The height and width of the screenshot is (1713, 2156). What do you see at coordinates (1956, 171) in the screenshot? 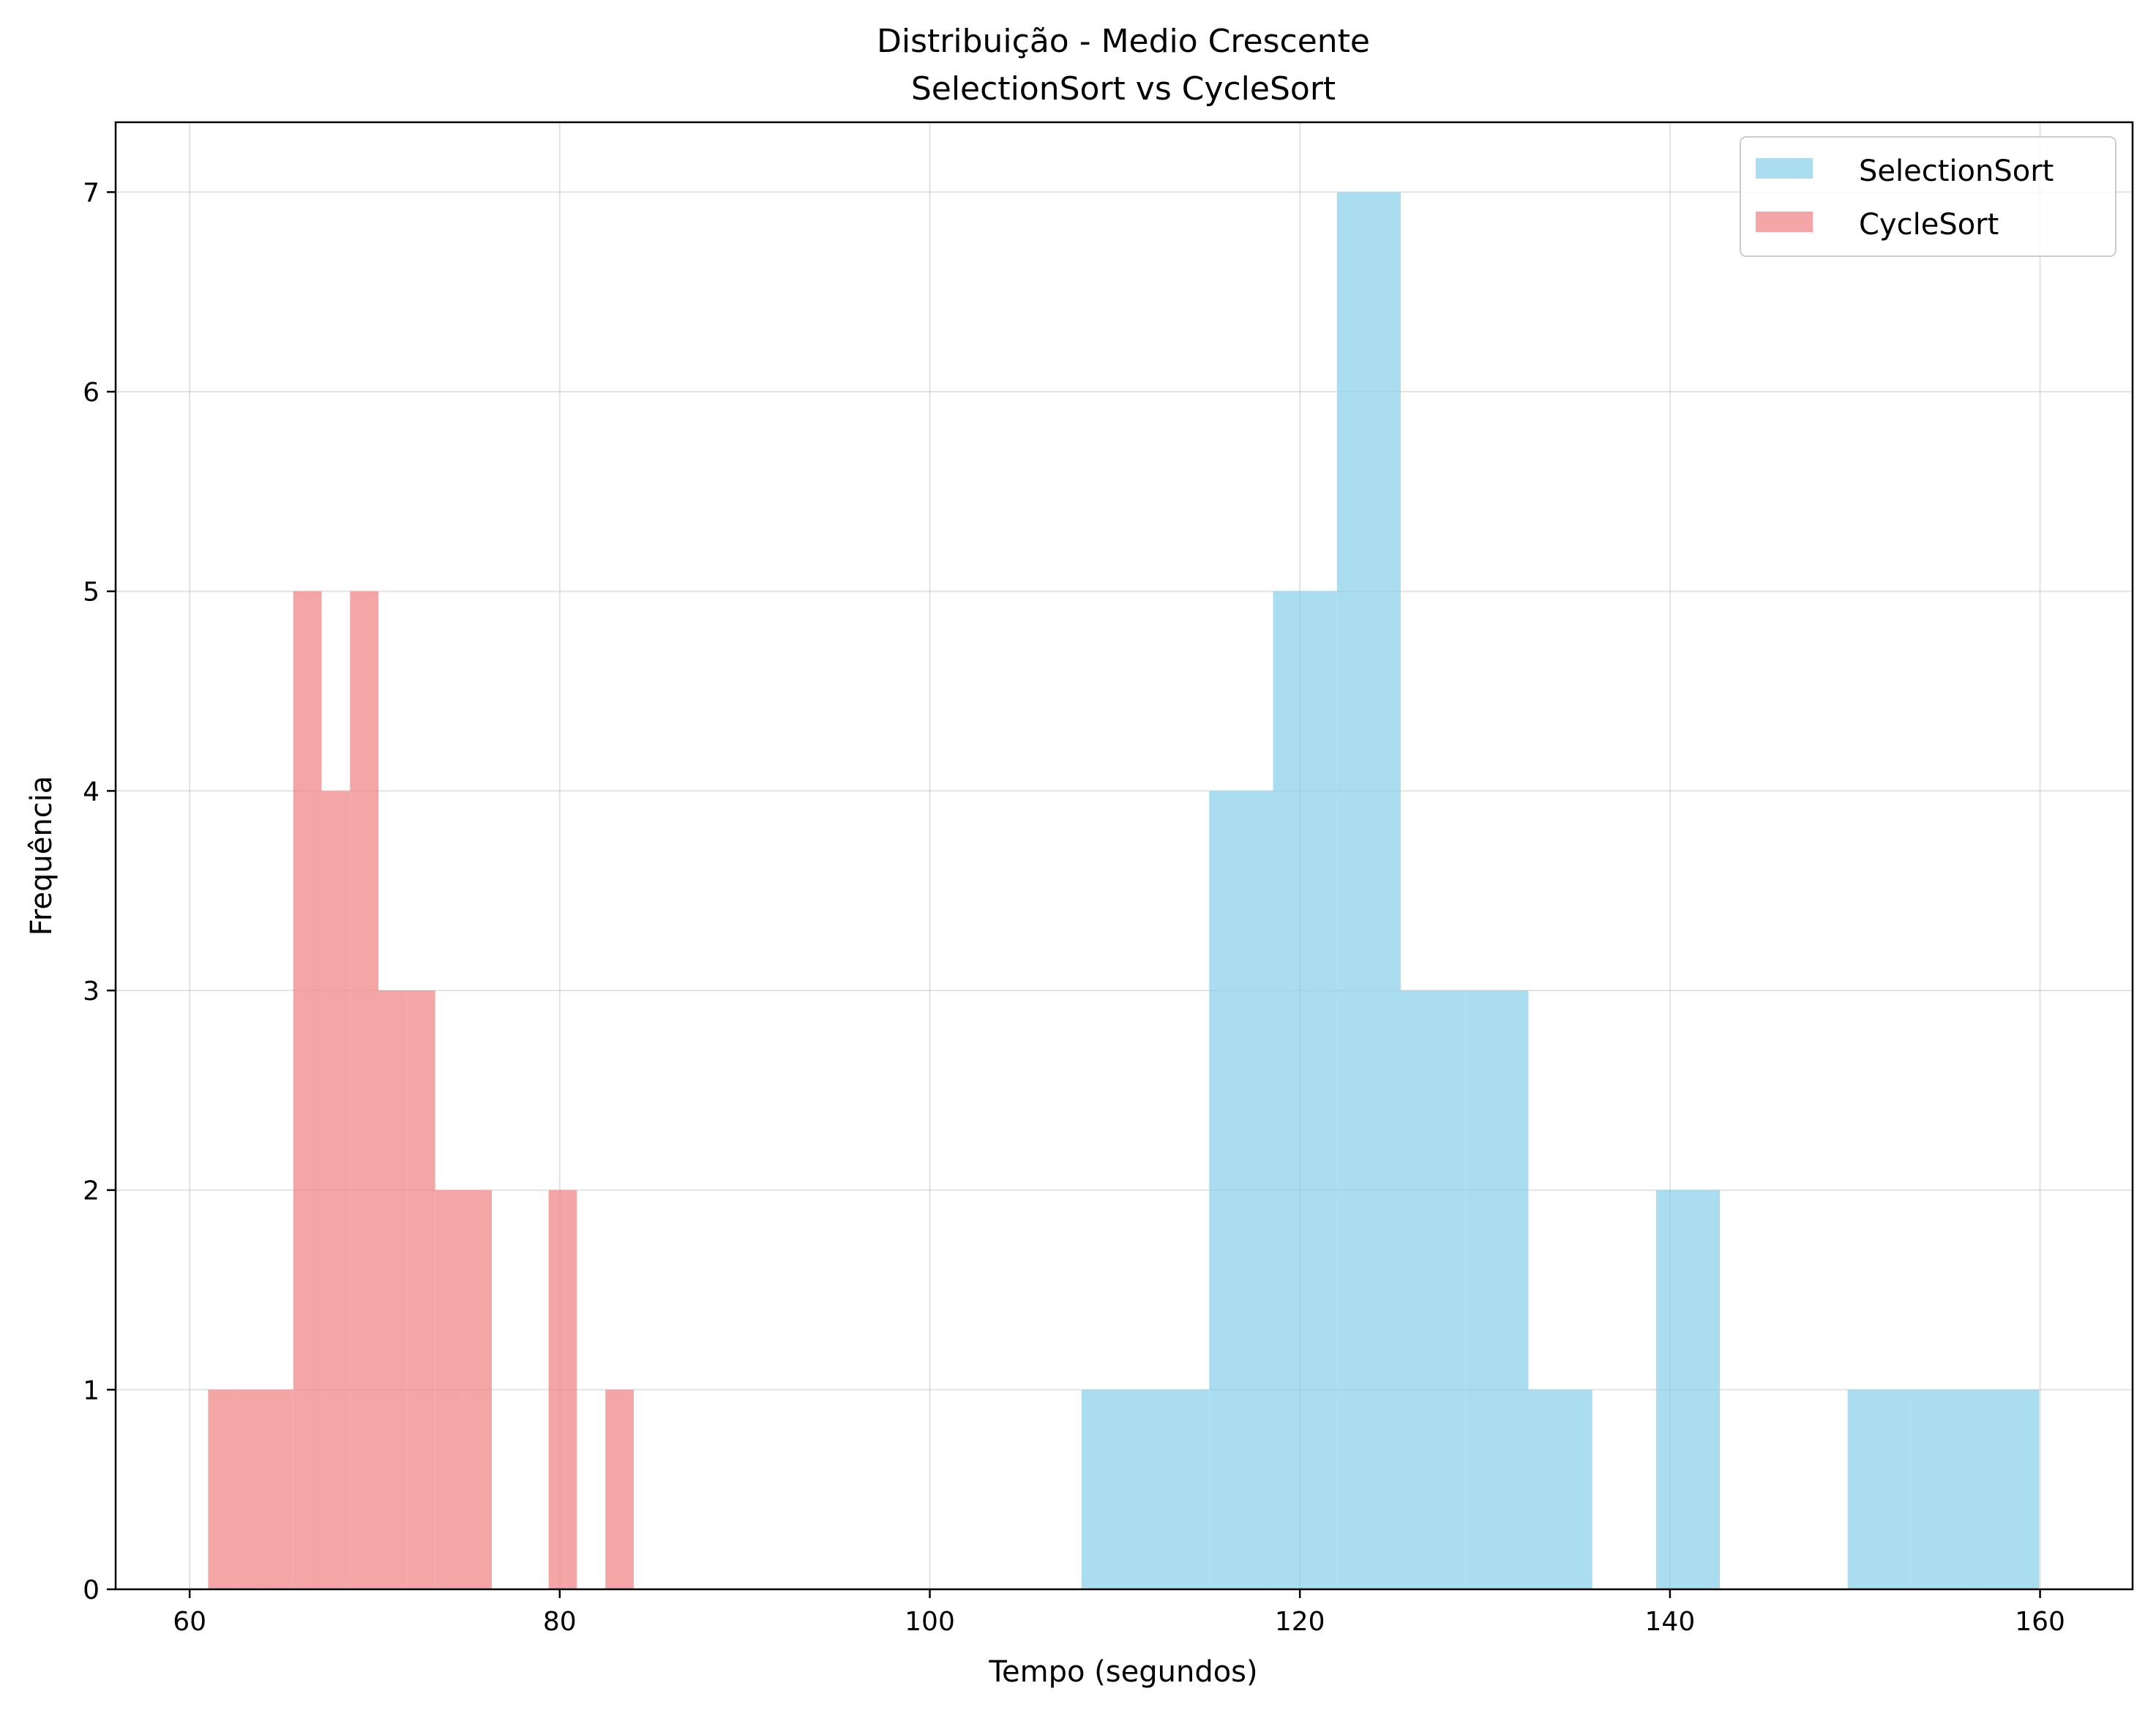
I see `legend-label-selectionsort: SelectionSort` at bounding box center [1956, 171].